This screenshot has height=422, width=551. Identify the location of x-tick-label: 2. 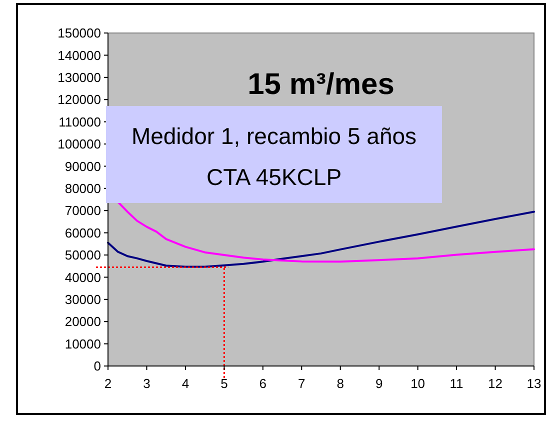
(108, 383).